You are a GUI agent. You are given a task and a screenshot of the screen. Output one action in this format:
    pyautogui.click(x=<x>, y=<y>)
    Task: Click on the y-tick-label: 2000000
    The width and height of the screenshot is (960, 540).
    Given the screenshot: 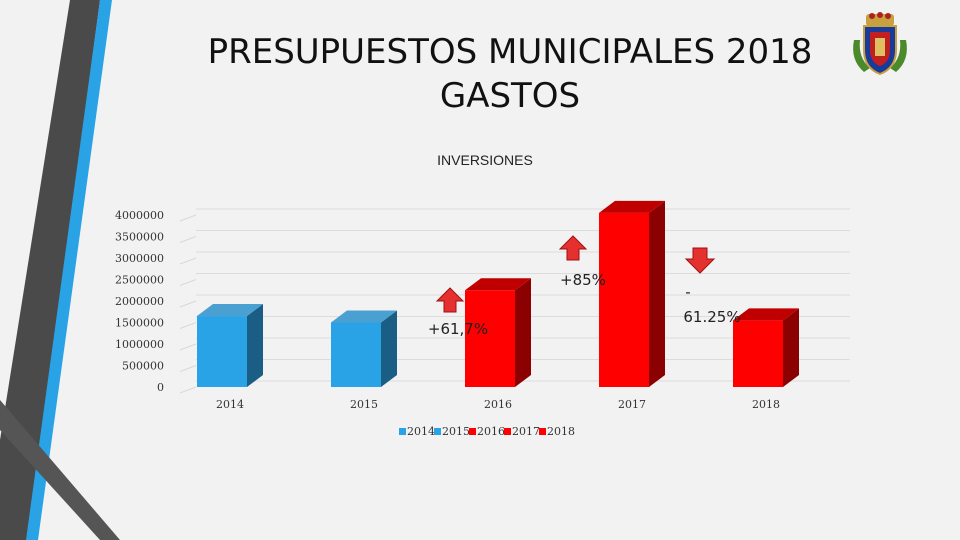 What is the action you would take?
    pyautogui.click(x=139, y=301)
    